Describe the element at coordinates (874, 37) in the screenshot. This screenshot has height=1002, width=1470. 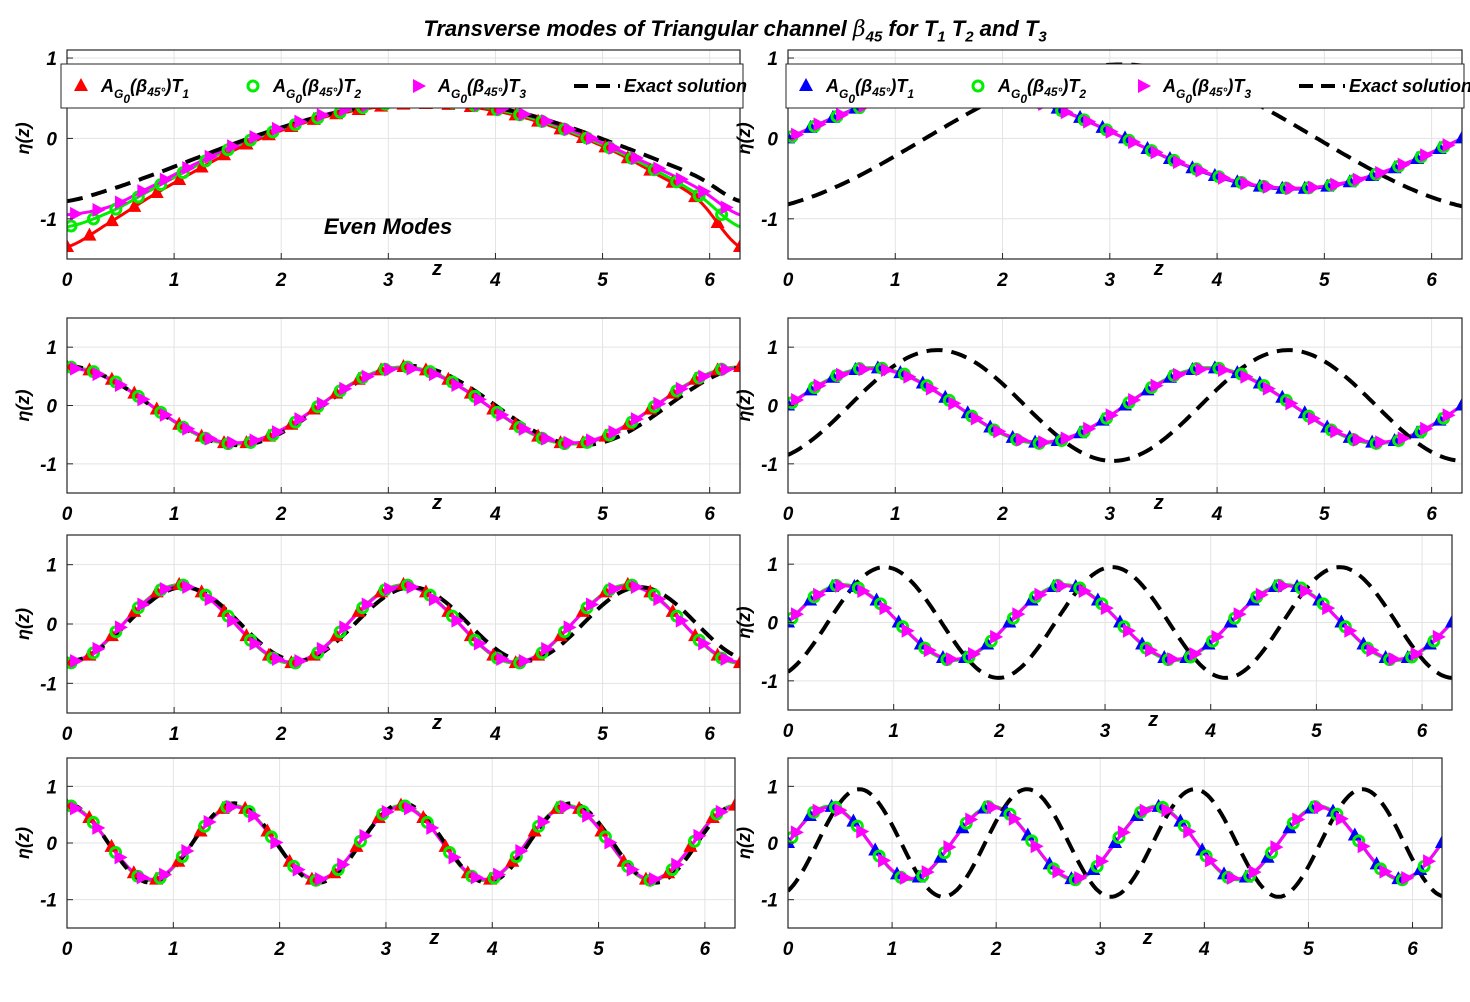
I see `title-beta-sub: 45` at that location.